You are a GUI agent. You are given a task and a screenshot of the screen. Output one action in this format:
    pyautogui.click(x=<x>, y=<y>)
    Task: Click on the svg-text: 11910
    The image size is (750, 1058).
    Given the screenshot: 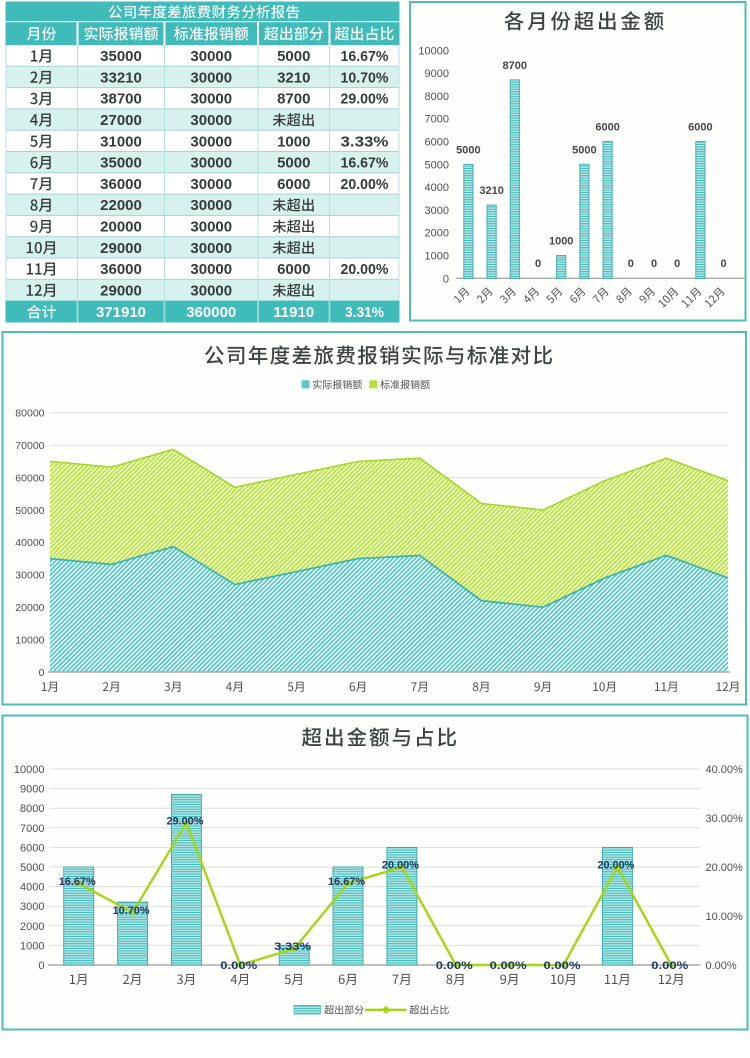 What is the action you would take?
    pyautogui.click(x=293, y=312)
    